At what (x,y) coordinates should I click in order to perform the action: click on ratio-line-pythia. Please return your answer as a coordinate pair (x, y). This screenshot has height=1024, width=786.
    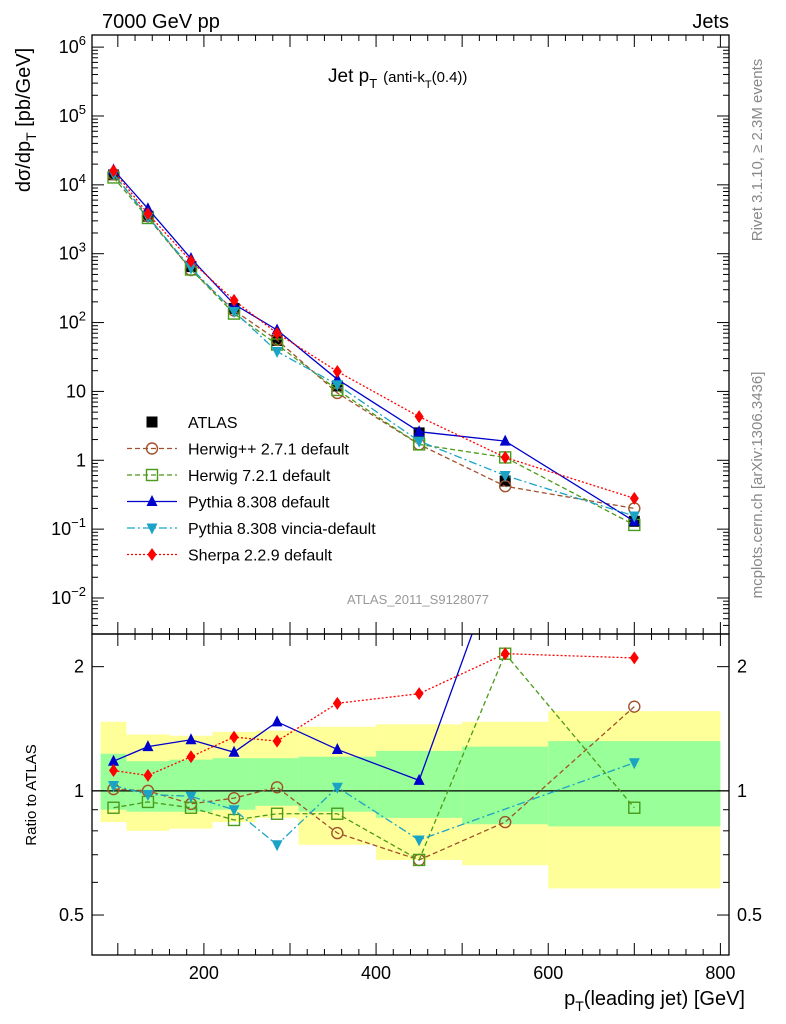
    Looking at the image, I should click on (293, 708).